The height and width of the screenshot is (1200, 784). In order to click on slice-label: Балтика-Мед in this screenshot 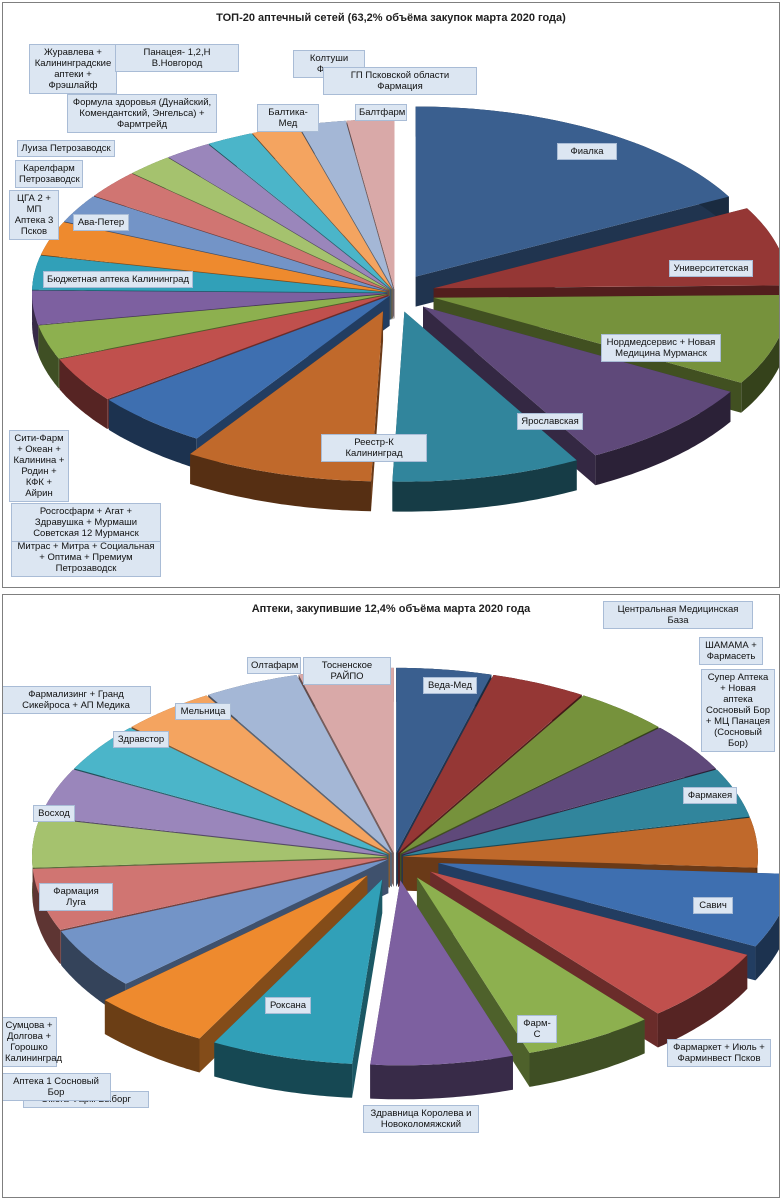, I will do `click(288, 118)`.